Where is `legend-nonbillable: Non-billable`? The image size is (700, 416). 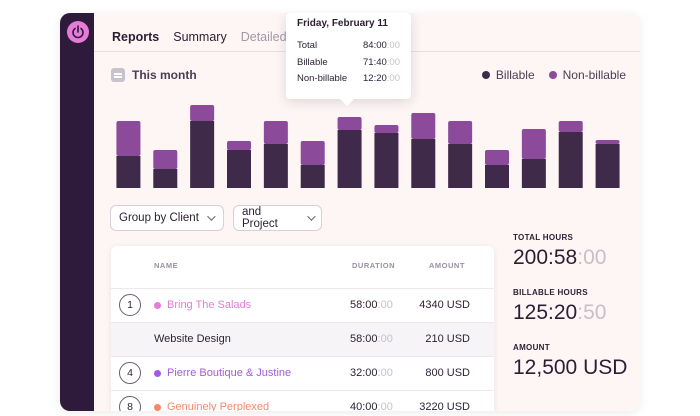
legend-nonbillable: Non-billable is located at coordinates (587, 75).